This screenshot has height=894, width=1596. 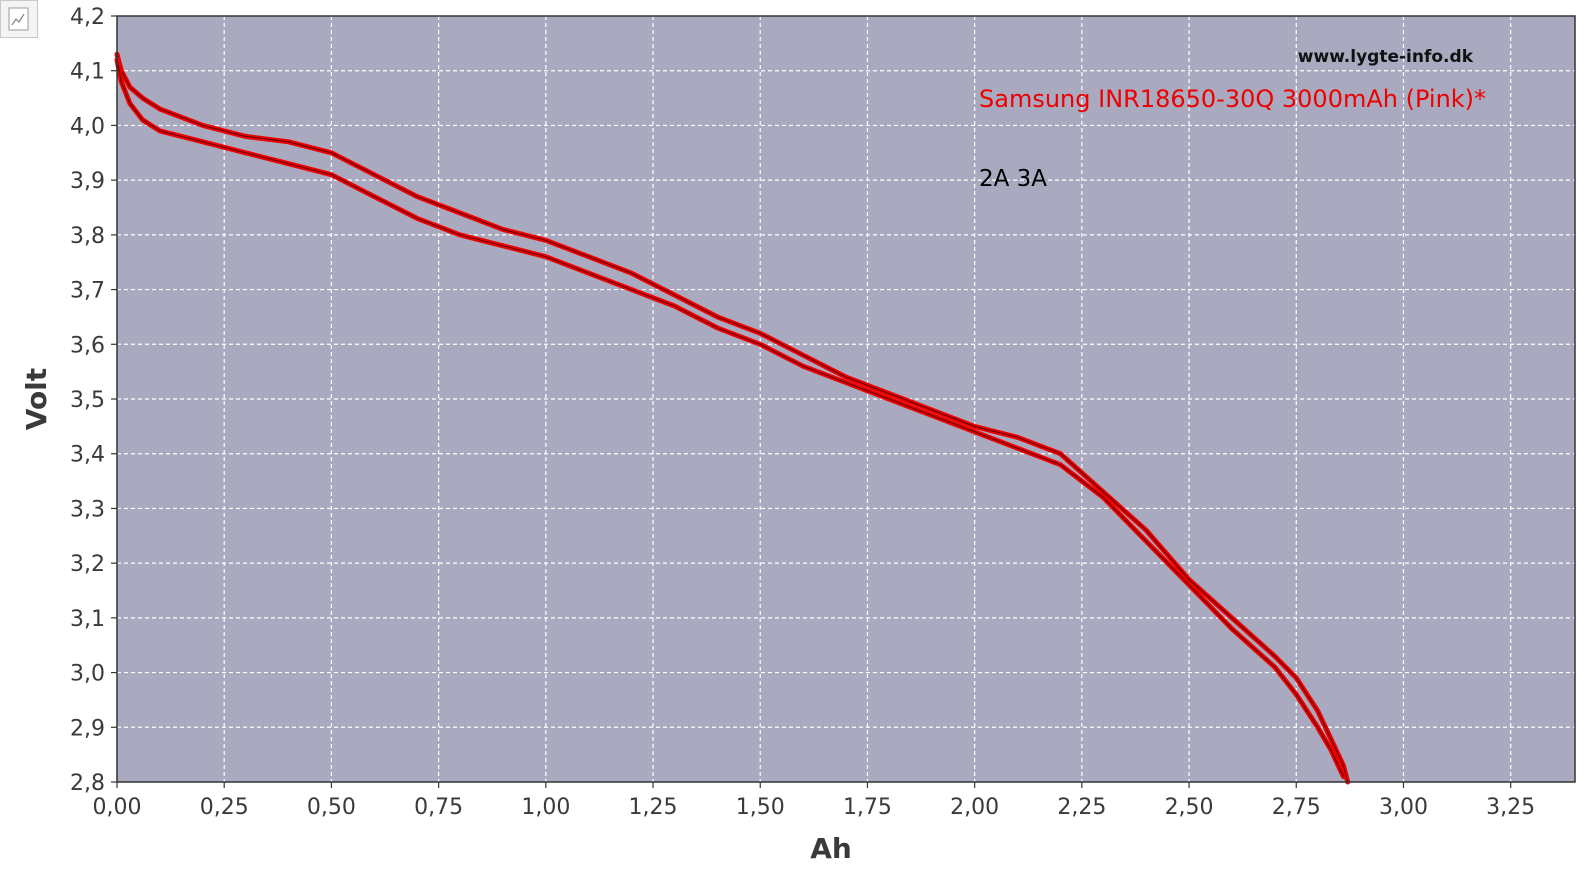 I want to click on y-tick-label: 3,1, so click(x=87, y=619).